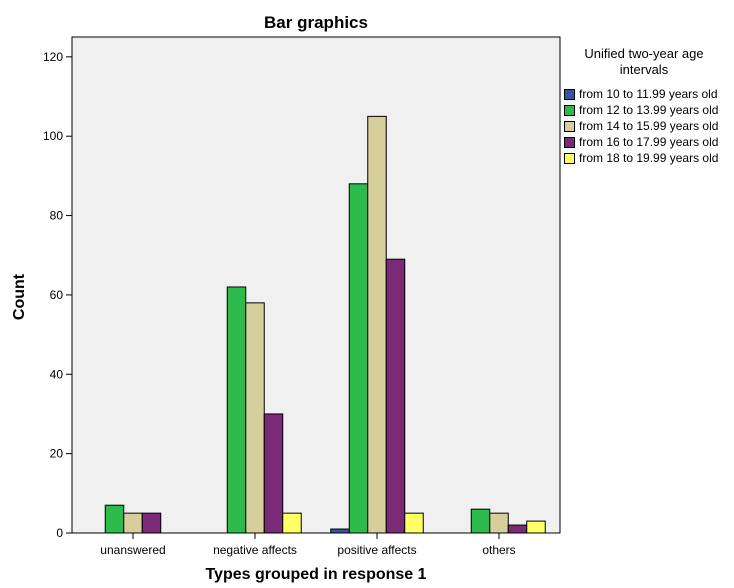  I want to click on legend-item: from 10 to 11.99 years old, so click(647, 94).